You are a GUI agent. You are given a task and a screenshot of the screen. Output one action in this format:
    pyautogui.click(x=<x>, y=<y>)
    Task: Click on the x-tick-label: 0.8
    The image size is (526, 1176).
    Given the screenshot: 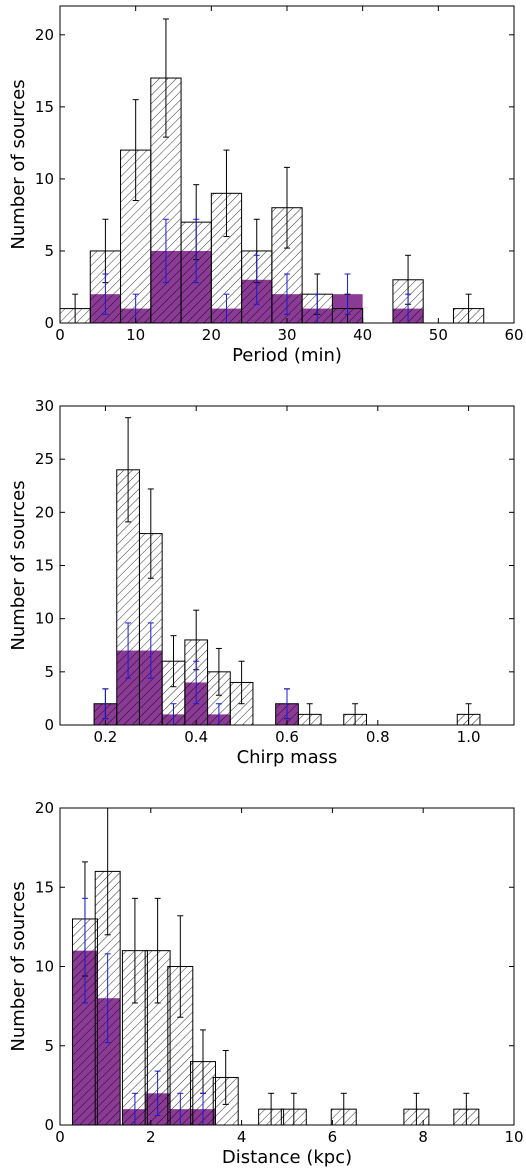 What is the action you would take?
    pyautogui.click(x=378, y=737)
    